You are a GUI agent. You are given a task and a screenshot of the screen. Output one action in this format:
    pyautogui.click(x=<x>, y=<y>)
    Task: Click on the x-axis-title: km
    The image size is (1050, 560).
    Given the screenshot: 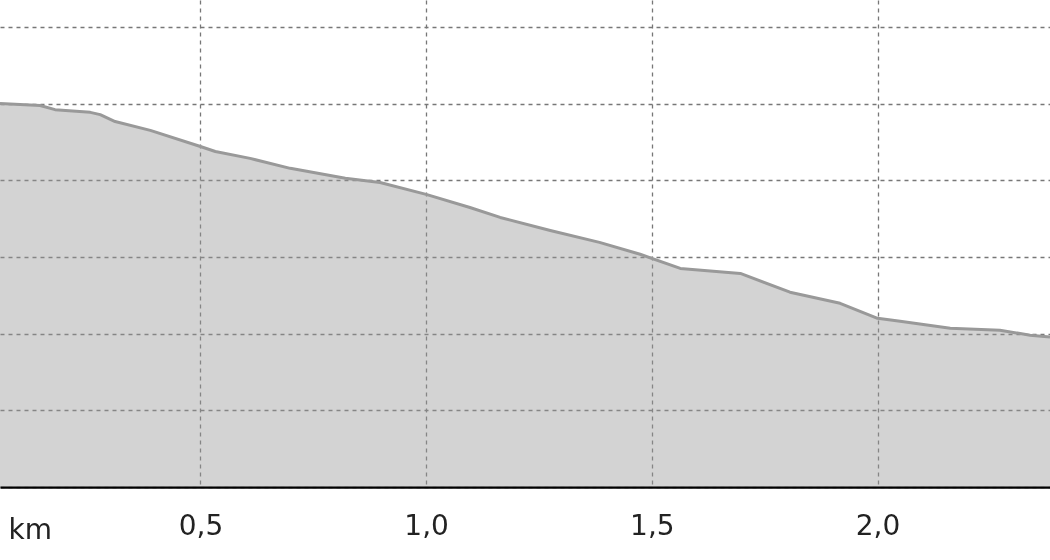 What is the action you would take?
    pyautogui.click(x=30, y=529)
    